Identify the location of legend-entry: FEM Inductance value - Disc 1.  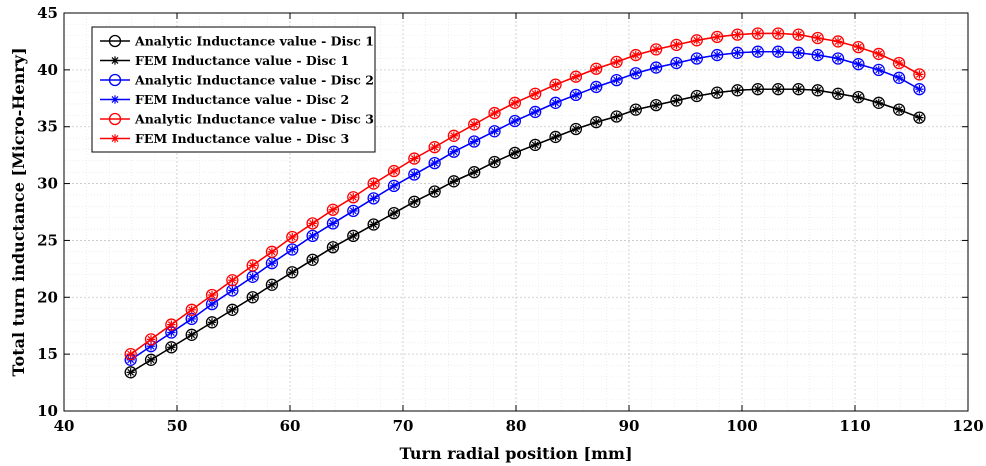
(224, 60).